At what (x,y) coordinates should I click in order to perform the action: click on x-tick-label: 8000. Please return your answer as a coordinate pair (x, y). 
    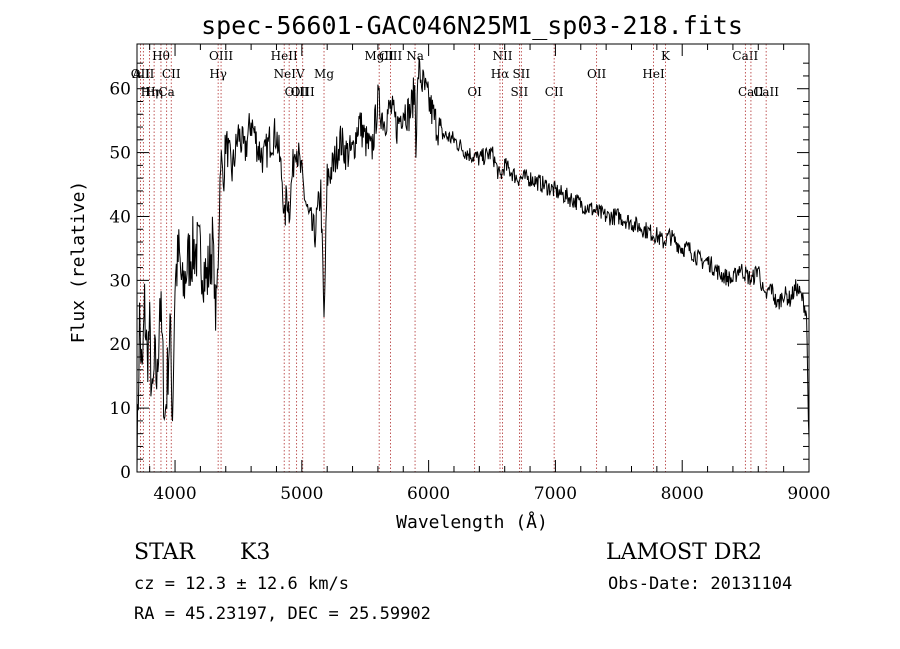
    Looking at the image, I should click on (682, 494).